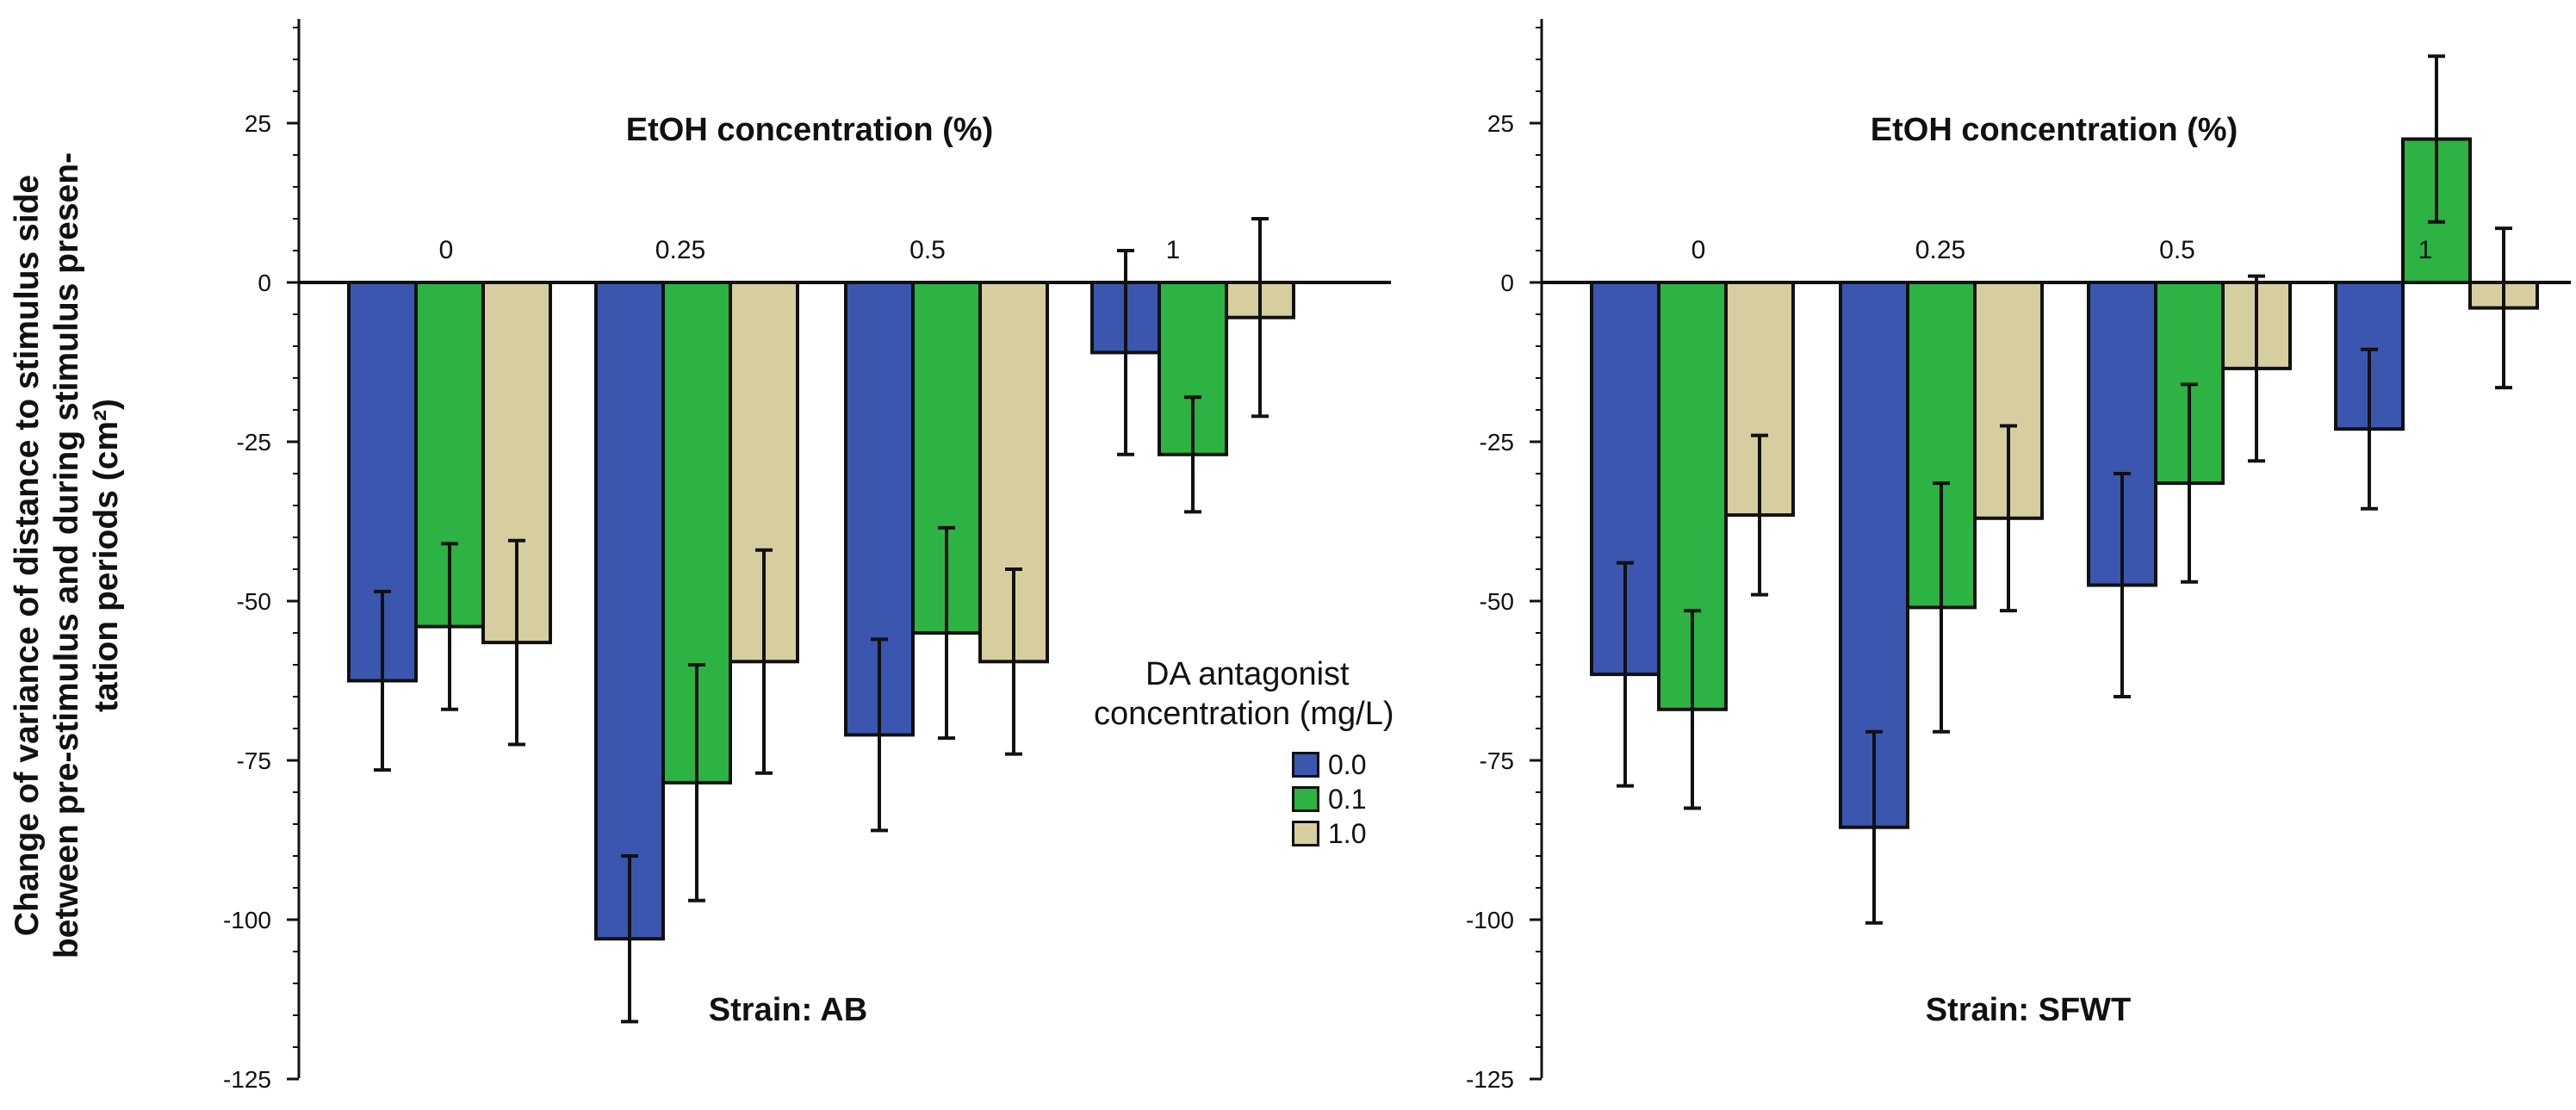 The image size is (2576, 1110). Describe the element at coordinates (1173, 250) in the screenshot. I see `panel-1-category-label-1: 1` at that location.